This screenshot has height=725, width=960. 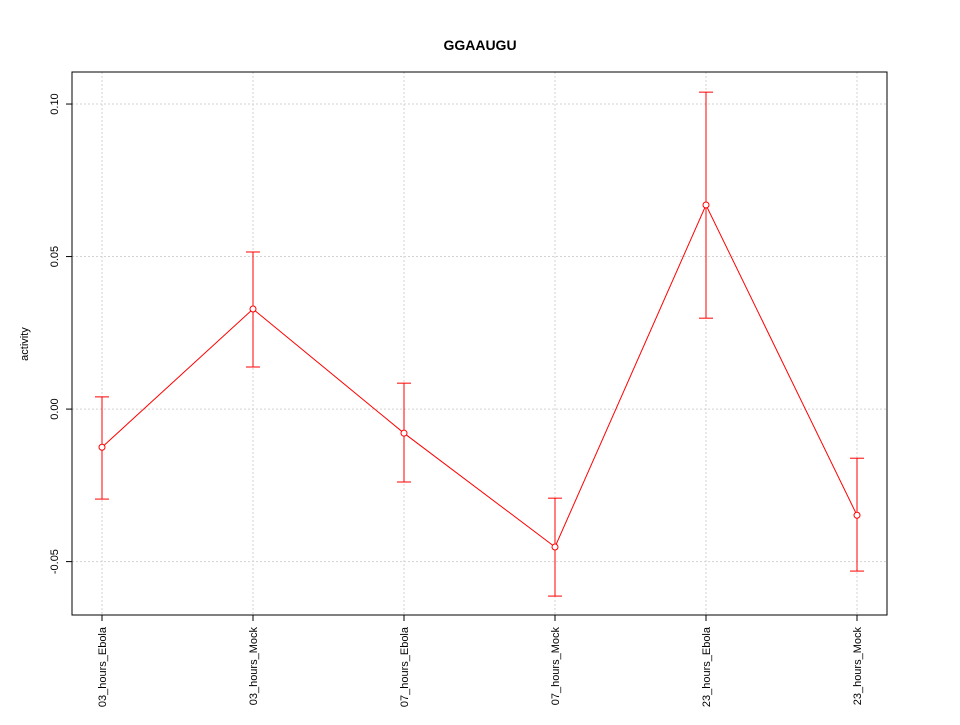 What do you see at coordinates (858, 666) in the screenshot?
I see `x-tick-label: 23_hours_Mock` at bounding box center [858, 666].